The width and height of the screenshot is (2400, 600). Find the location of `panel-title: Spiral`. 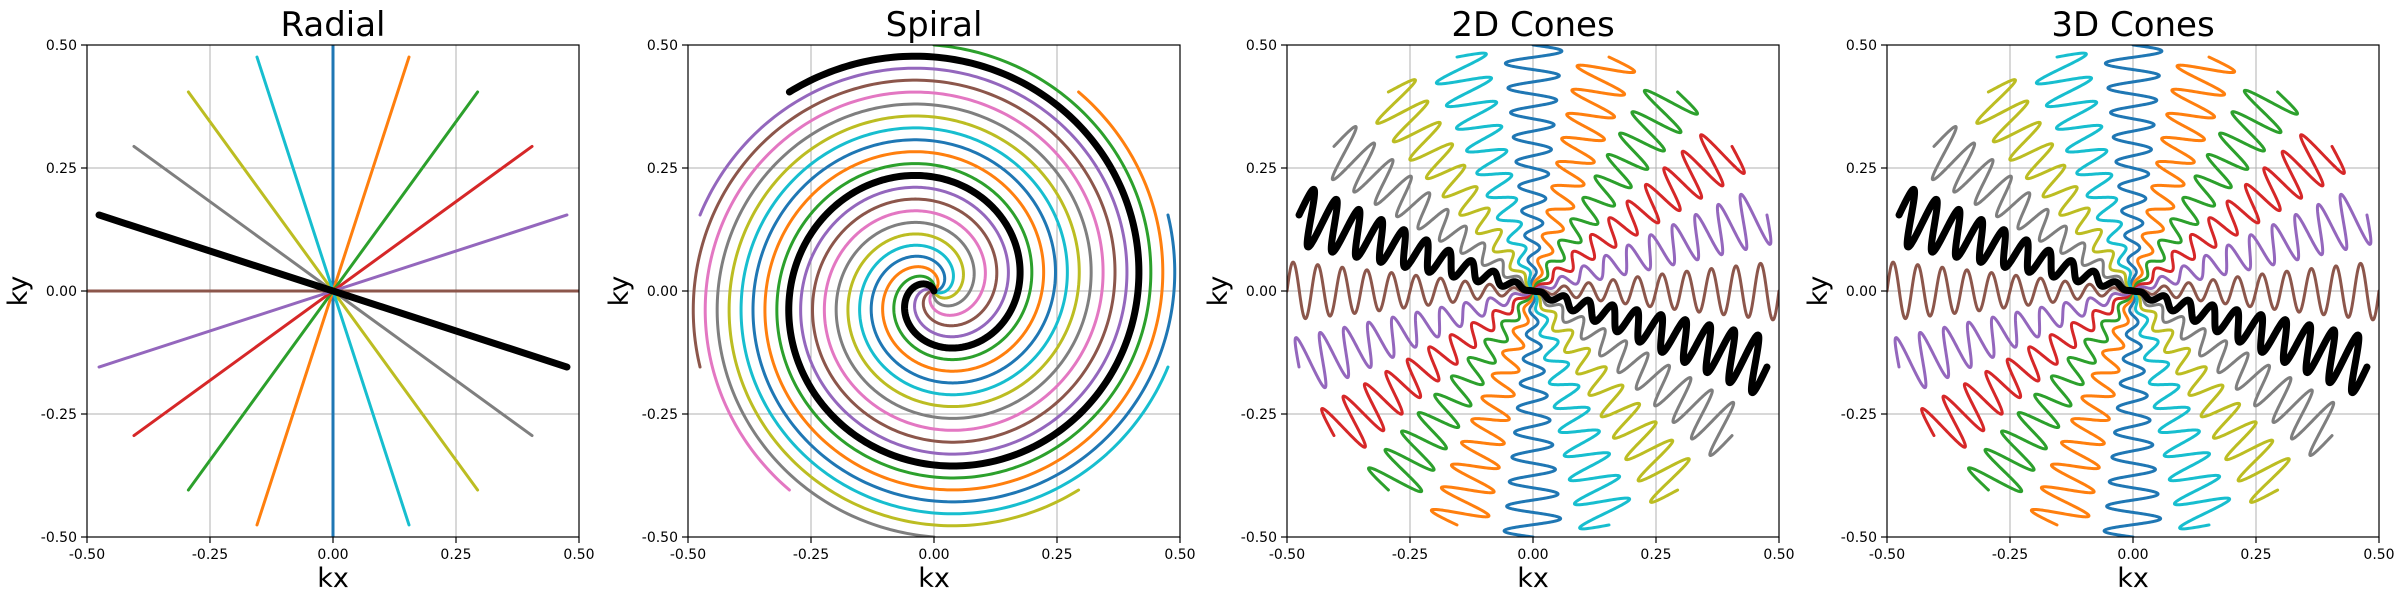

panel-title: Spiral is located at coordinates (934, 25).